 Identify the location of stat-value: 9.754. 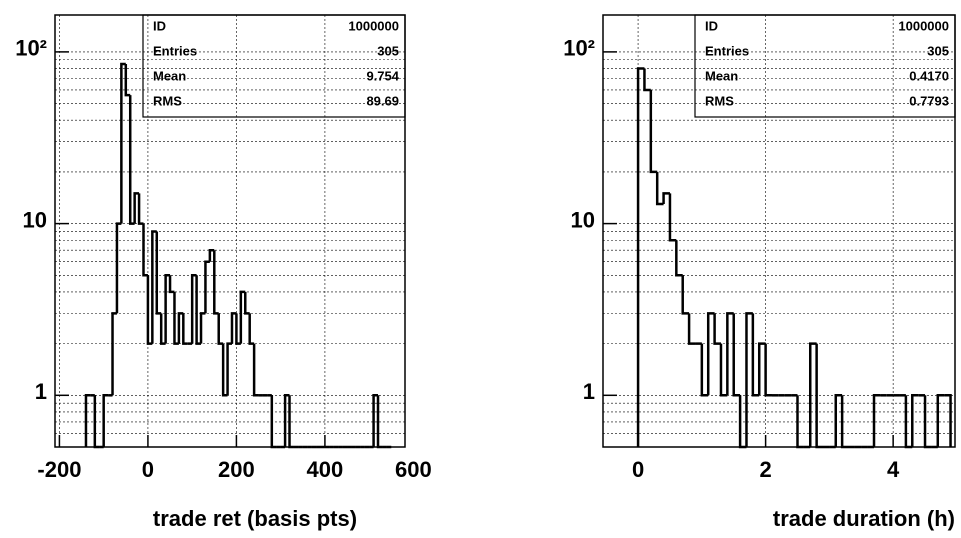
(382, 75).